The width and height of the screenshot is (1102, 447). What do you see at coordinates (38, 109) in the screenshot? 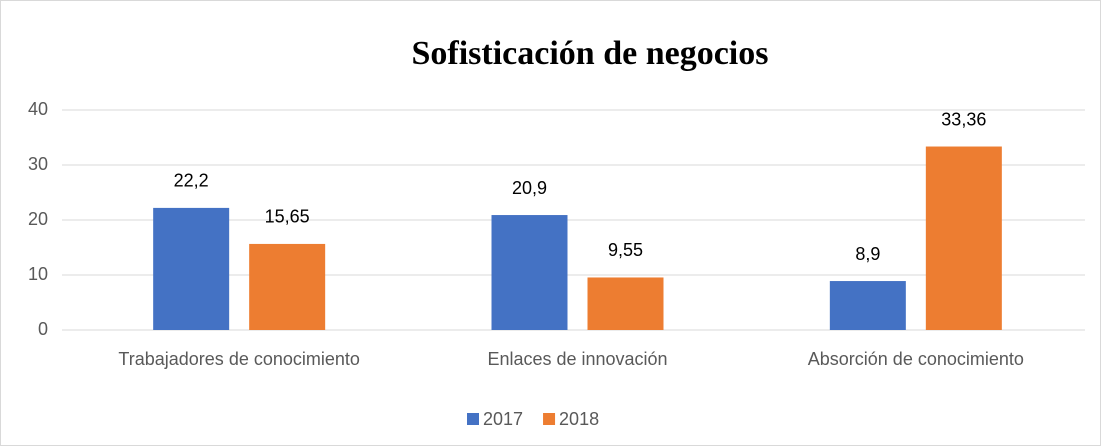
I see `y-tick-label: 40` at bounding box center [38, 109].